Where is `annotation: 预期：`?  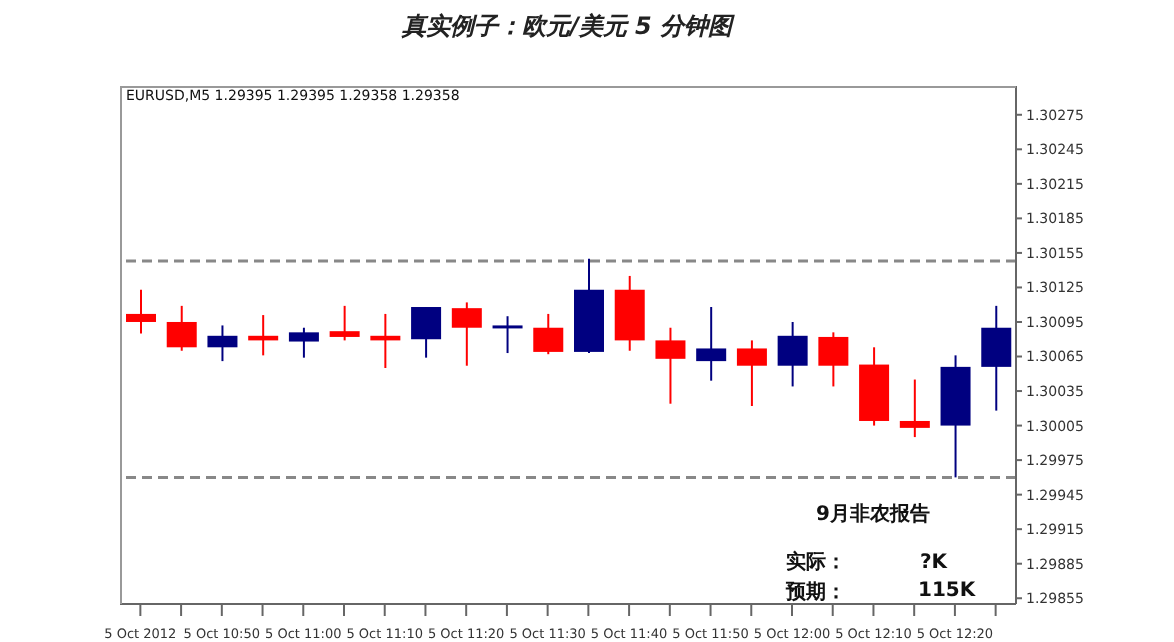 annotation: 预期： is located at coordinates (816, 592).